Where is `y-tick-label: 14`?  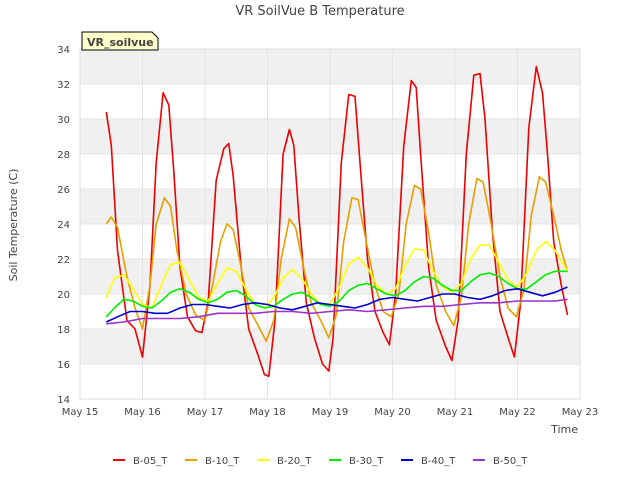 y-tick-label: 14 is located at coordinates (63, 400).